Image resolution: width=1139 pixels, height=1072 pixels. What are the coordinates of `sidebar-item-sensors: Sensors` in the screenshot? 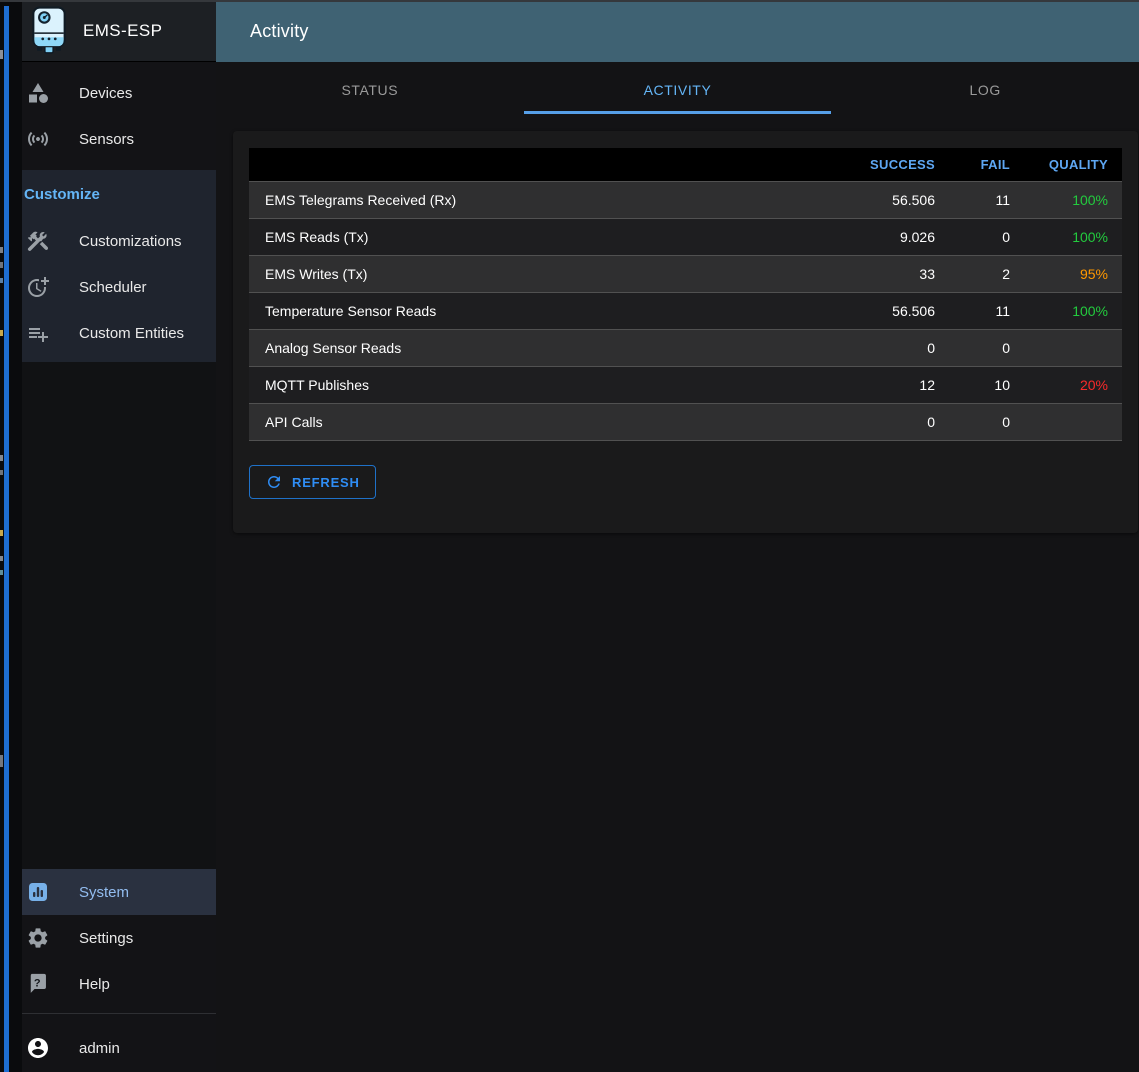 It's located at (119, 139).